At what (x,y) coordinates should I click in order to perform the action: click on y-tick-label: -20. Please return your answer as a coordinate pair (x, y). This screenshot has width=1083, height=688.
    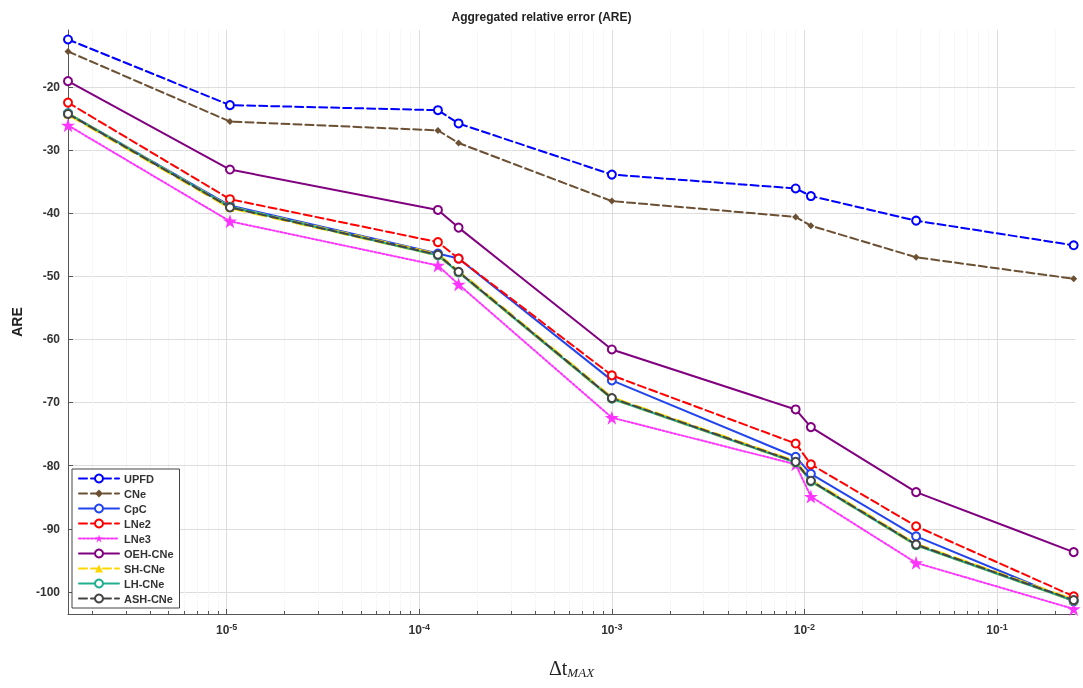
    Looking at the image, I should click on (51, 86).